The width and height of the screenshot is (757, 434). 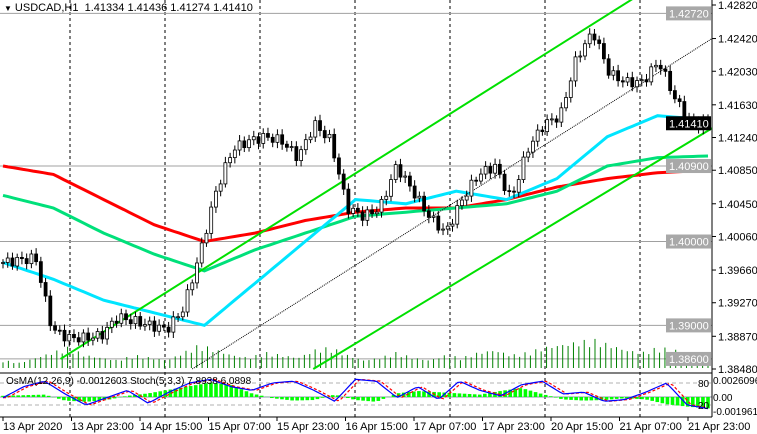 What do you see at coordinates (704, 406) in the screenshot?
I see `stoch-level-label: 20` at bounding box center [704, 406].